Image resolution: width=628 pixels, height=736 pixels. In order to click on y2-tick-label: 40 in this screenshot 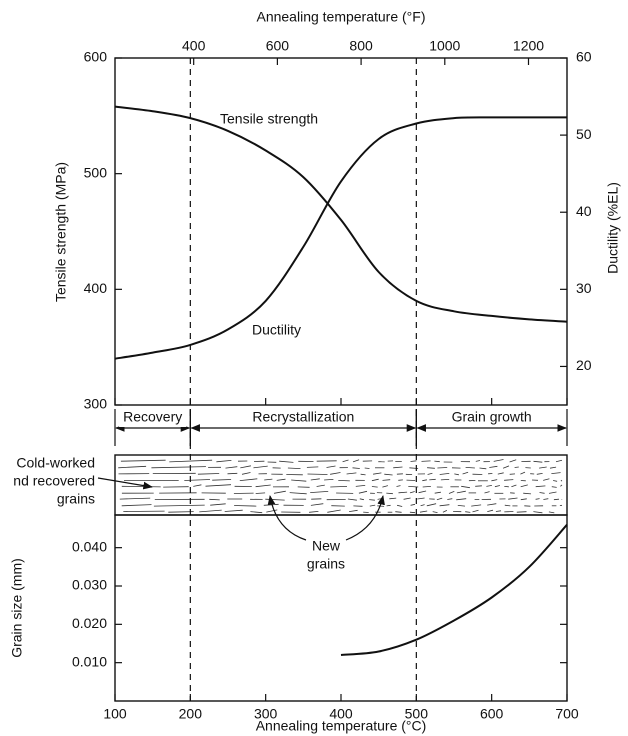, I will do `click(584, 211)`.